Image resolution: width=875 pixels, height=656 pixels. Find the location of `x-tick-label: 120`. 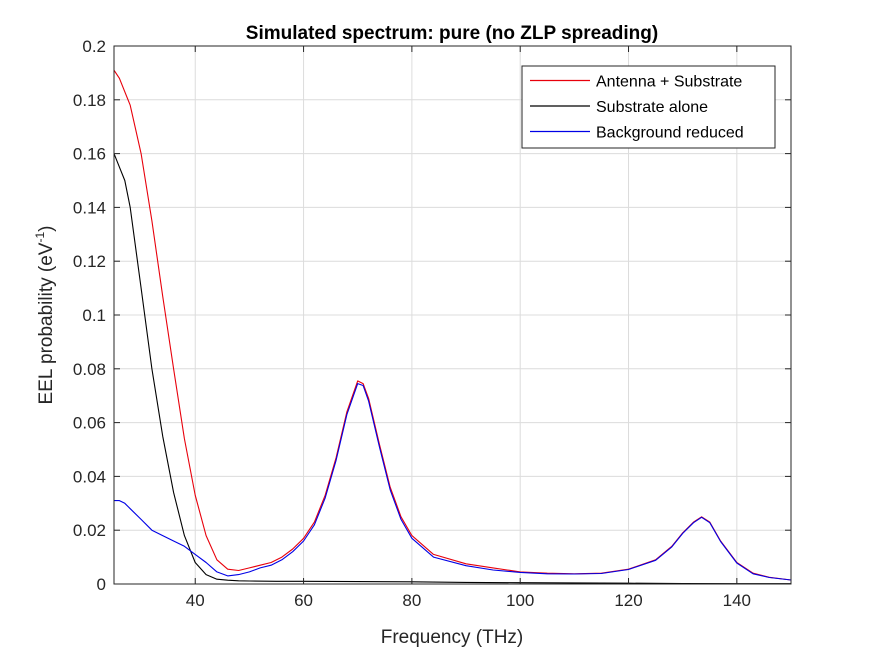

x-tick-label: 120 is located at coordinates (628, 600).